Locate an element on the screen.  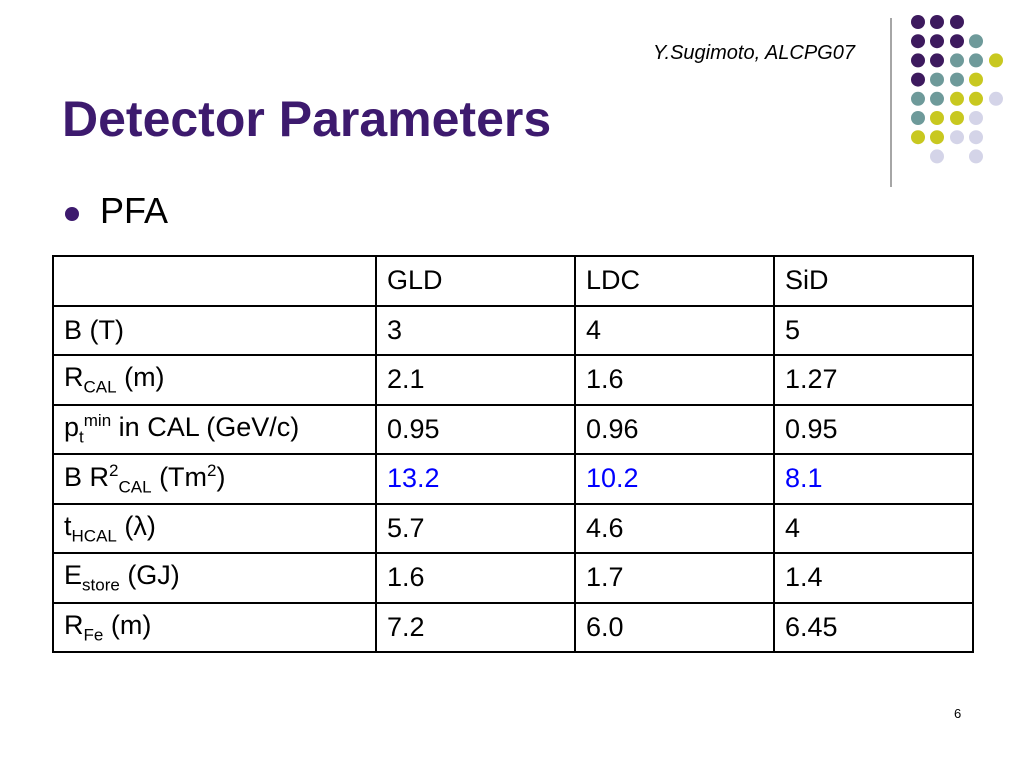
table-row: tHCAL (λ) 5.7 4.6 4 is located at coordinates (513, 528).